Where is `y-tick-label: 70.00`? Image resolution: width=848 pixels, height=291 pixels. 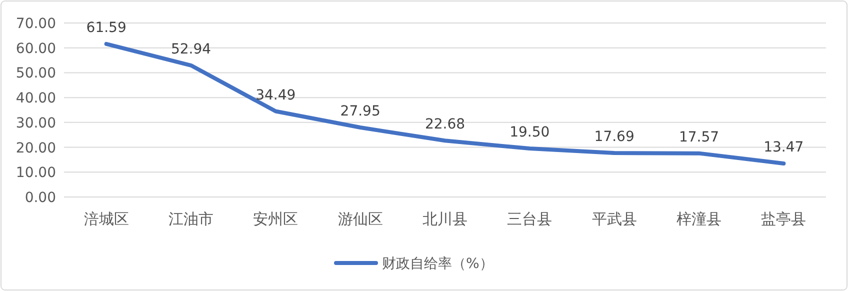 y-tick-label: 70.00 is located at coordinates (36, 24).